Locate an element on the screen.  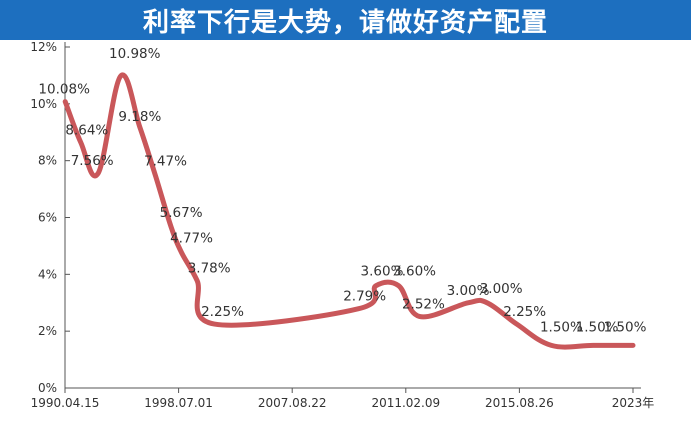
data-label: 10.08% is located at coordinates (64, 90).